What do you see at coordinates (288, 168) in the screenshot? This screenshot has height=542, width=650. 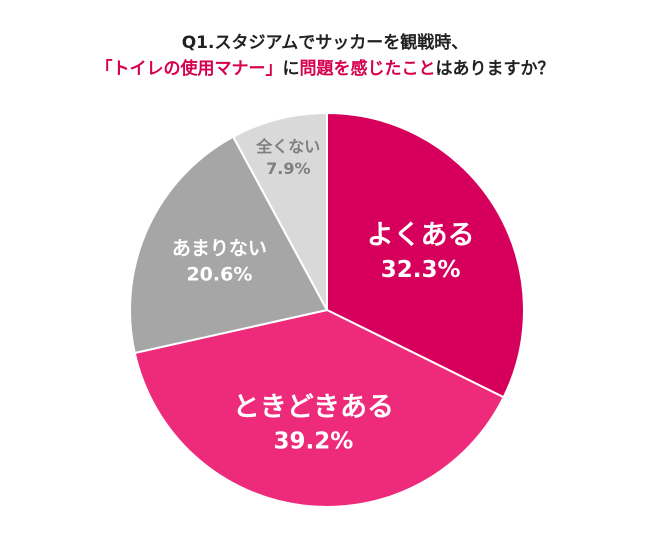 I see `slice-value-never: 7.9%` at bounding box center [288, 168].